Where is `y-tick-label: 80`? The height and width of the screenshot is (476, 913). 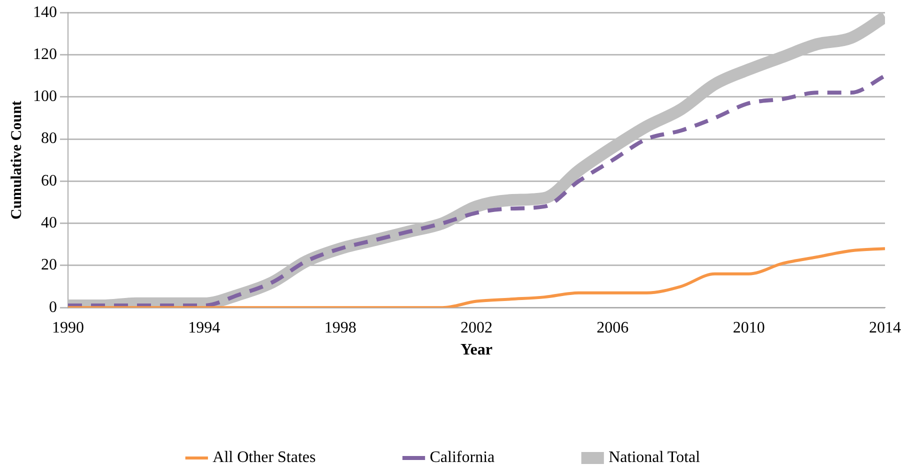
y-tick-label: 80 is located at coordinates (49, 139).